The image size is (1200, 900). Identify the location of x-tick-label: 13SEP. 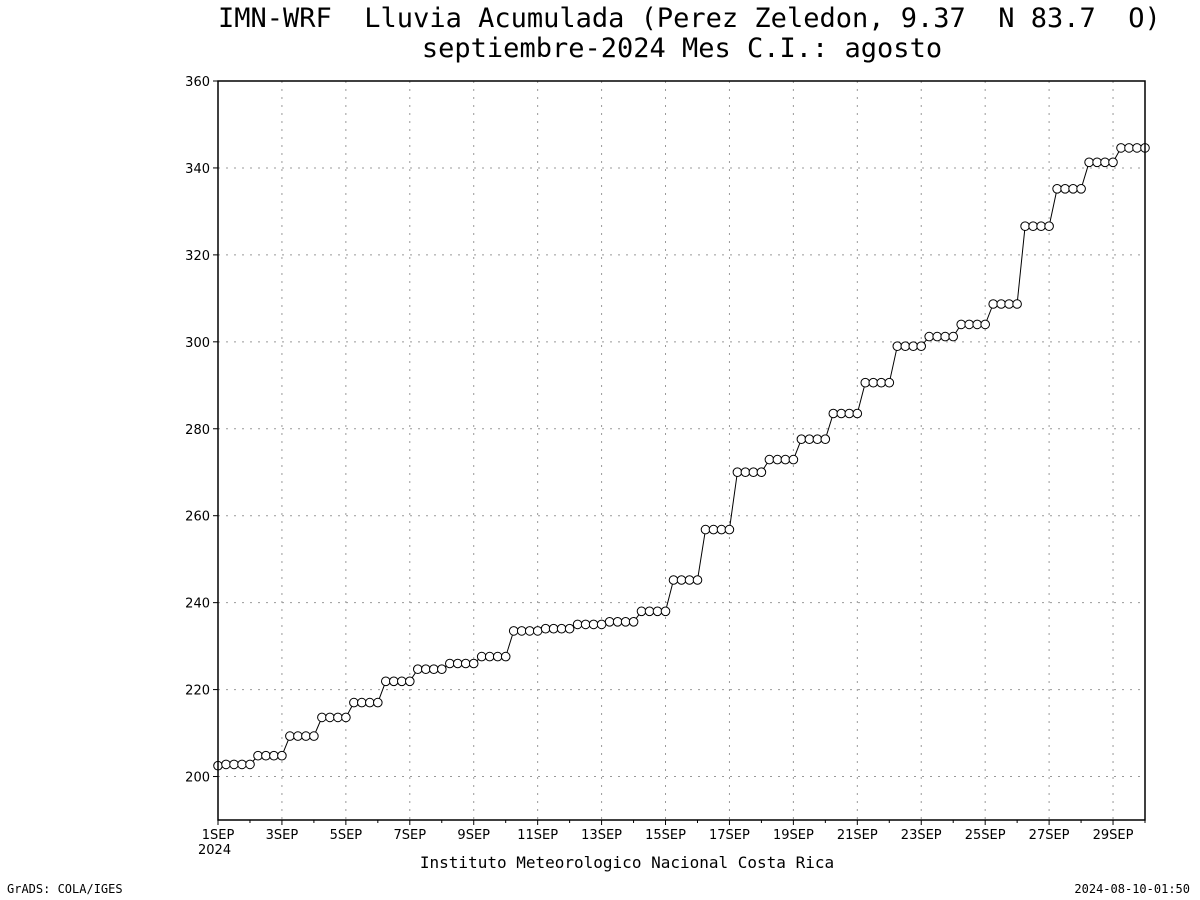
(601, 835).